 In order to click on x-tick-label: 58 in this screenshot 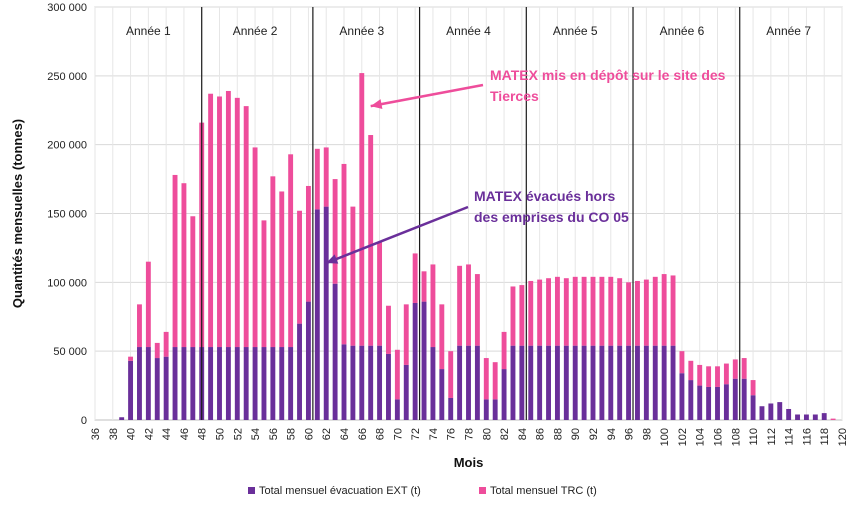, I will do `click(292, 434)`.